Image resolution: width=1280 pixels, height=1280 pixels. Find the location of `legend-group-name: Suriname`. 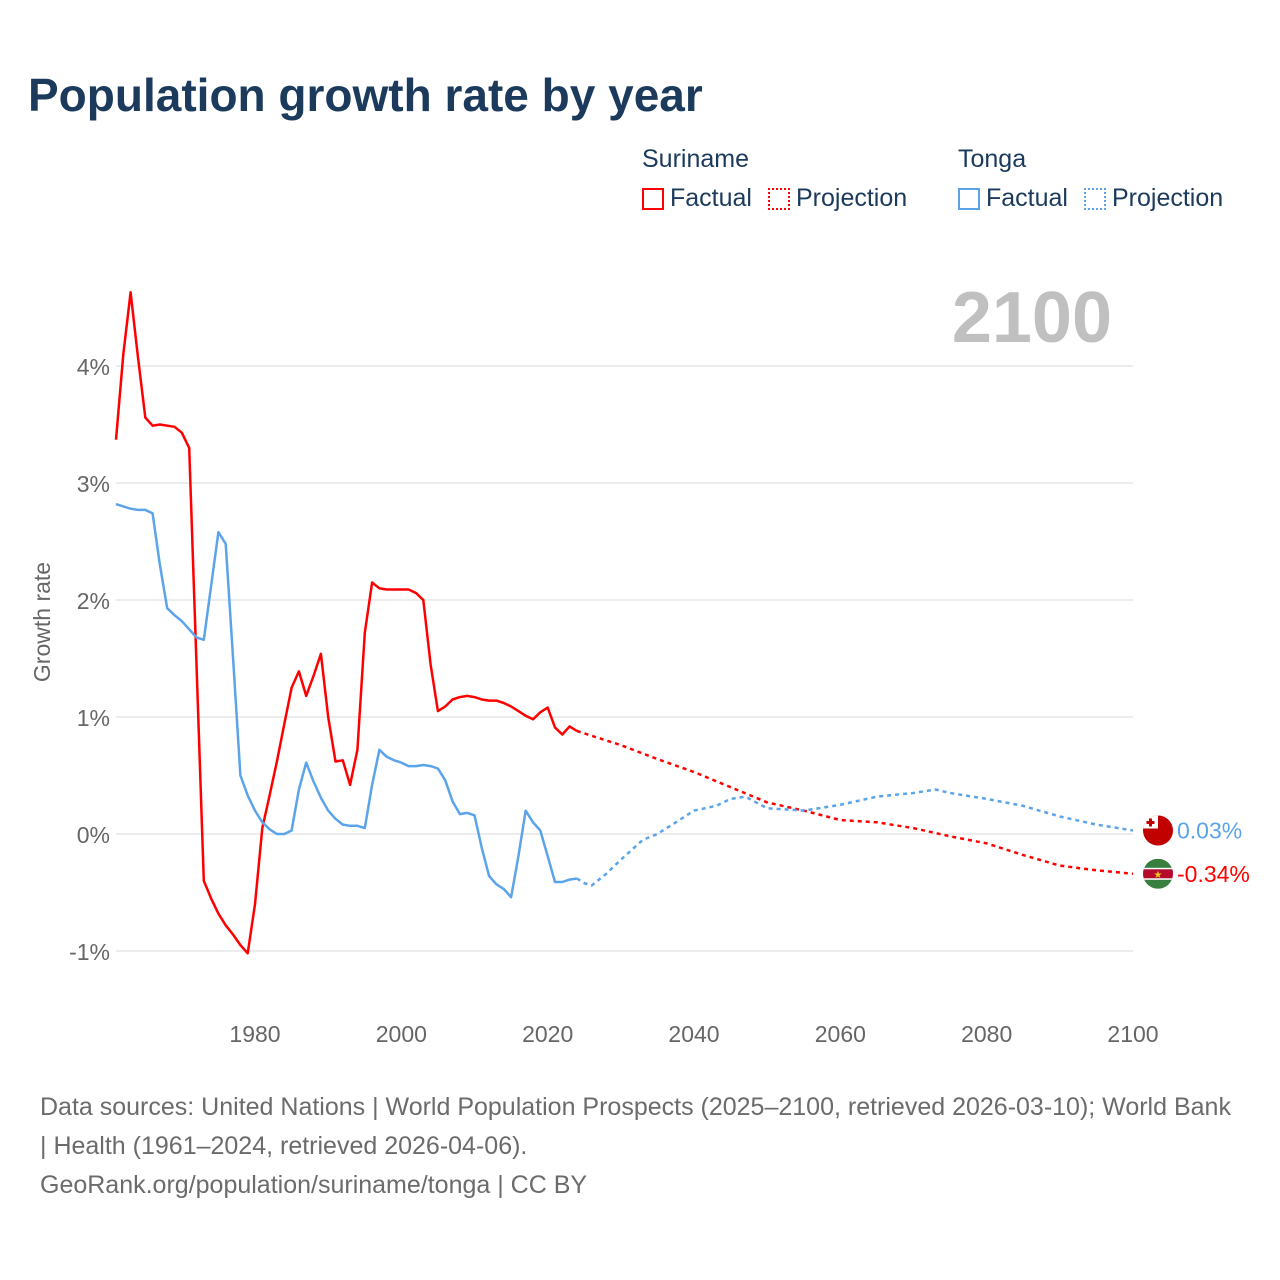

legend-group-name: Suriname is located at coordinates (695, 159).